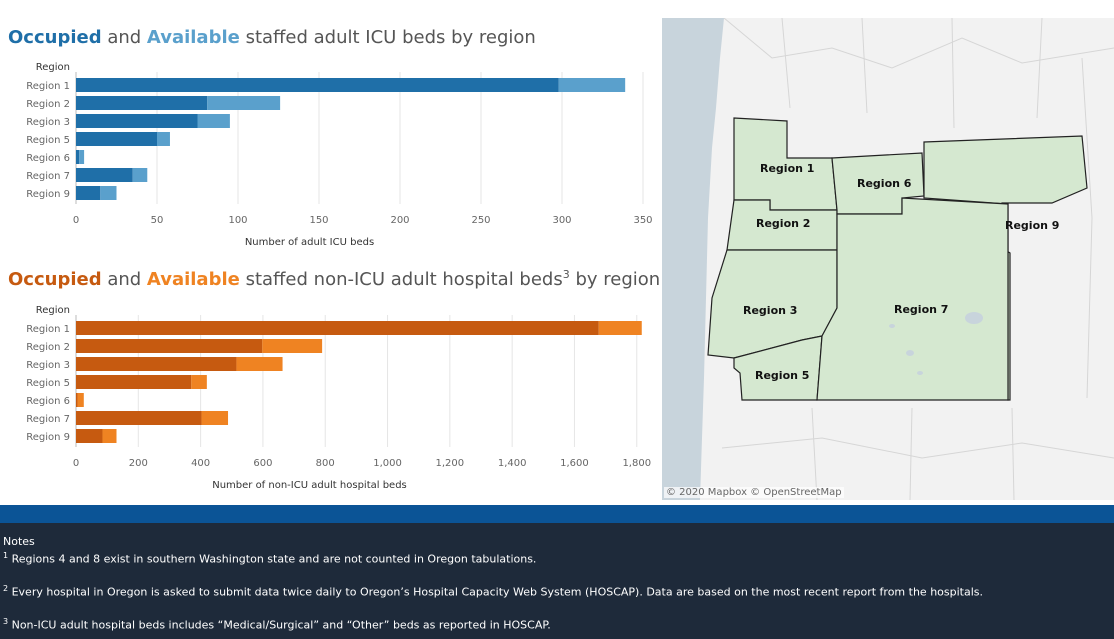 The image size is (1114, 639). Describe the element at coordinates (936, 343) in the screenshot. I see `map-lakes` at that location.